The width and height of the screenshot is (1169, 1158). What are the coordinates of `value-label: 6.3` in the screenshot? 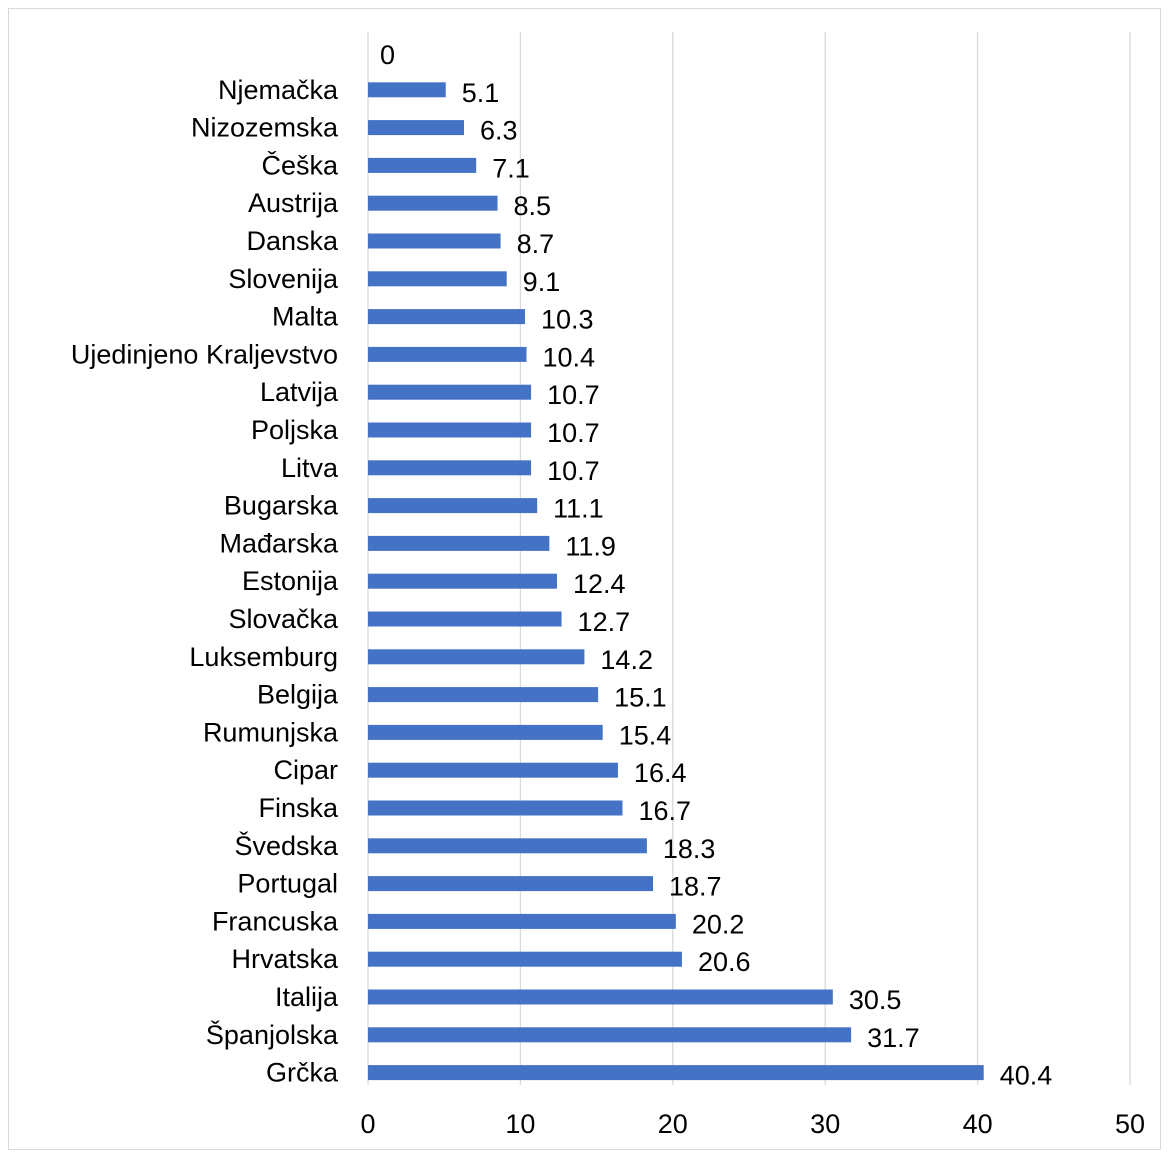 It's located at (499, 131).